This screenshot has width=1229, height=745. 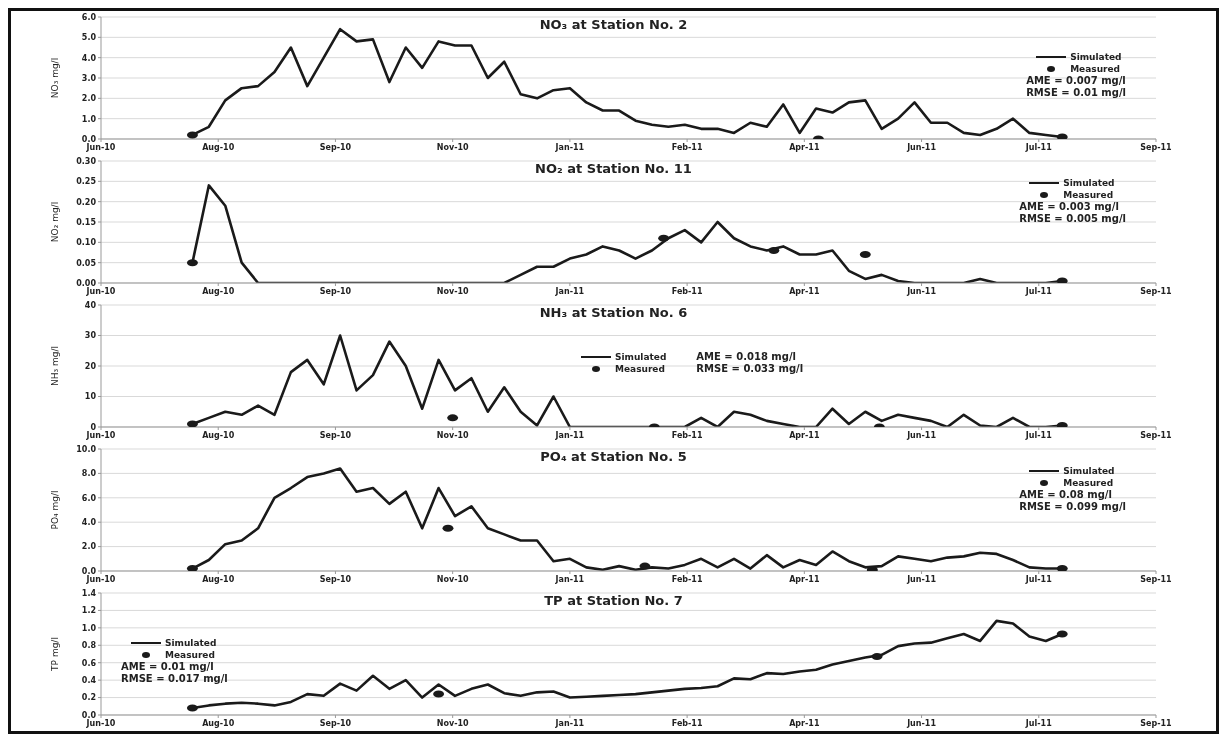 What do you see at coordinates (86, 243) in the screenshot?
I see `y-tick-label: 0.10` at bounding box center [86, 243].